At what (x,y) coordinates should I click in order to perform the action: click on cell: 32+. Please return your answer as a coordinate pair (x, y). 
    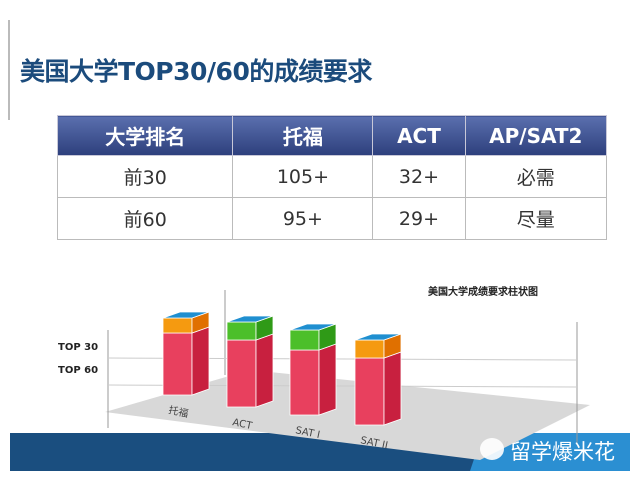
    Looking at the image, I should click on (419, 176).